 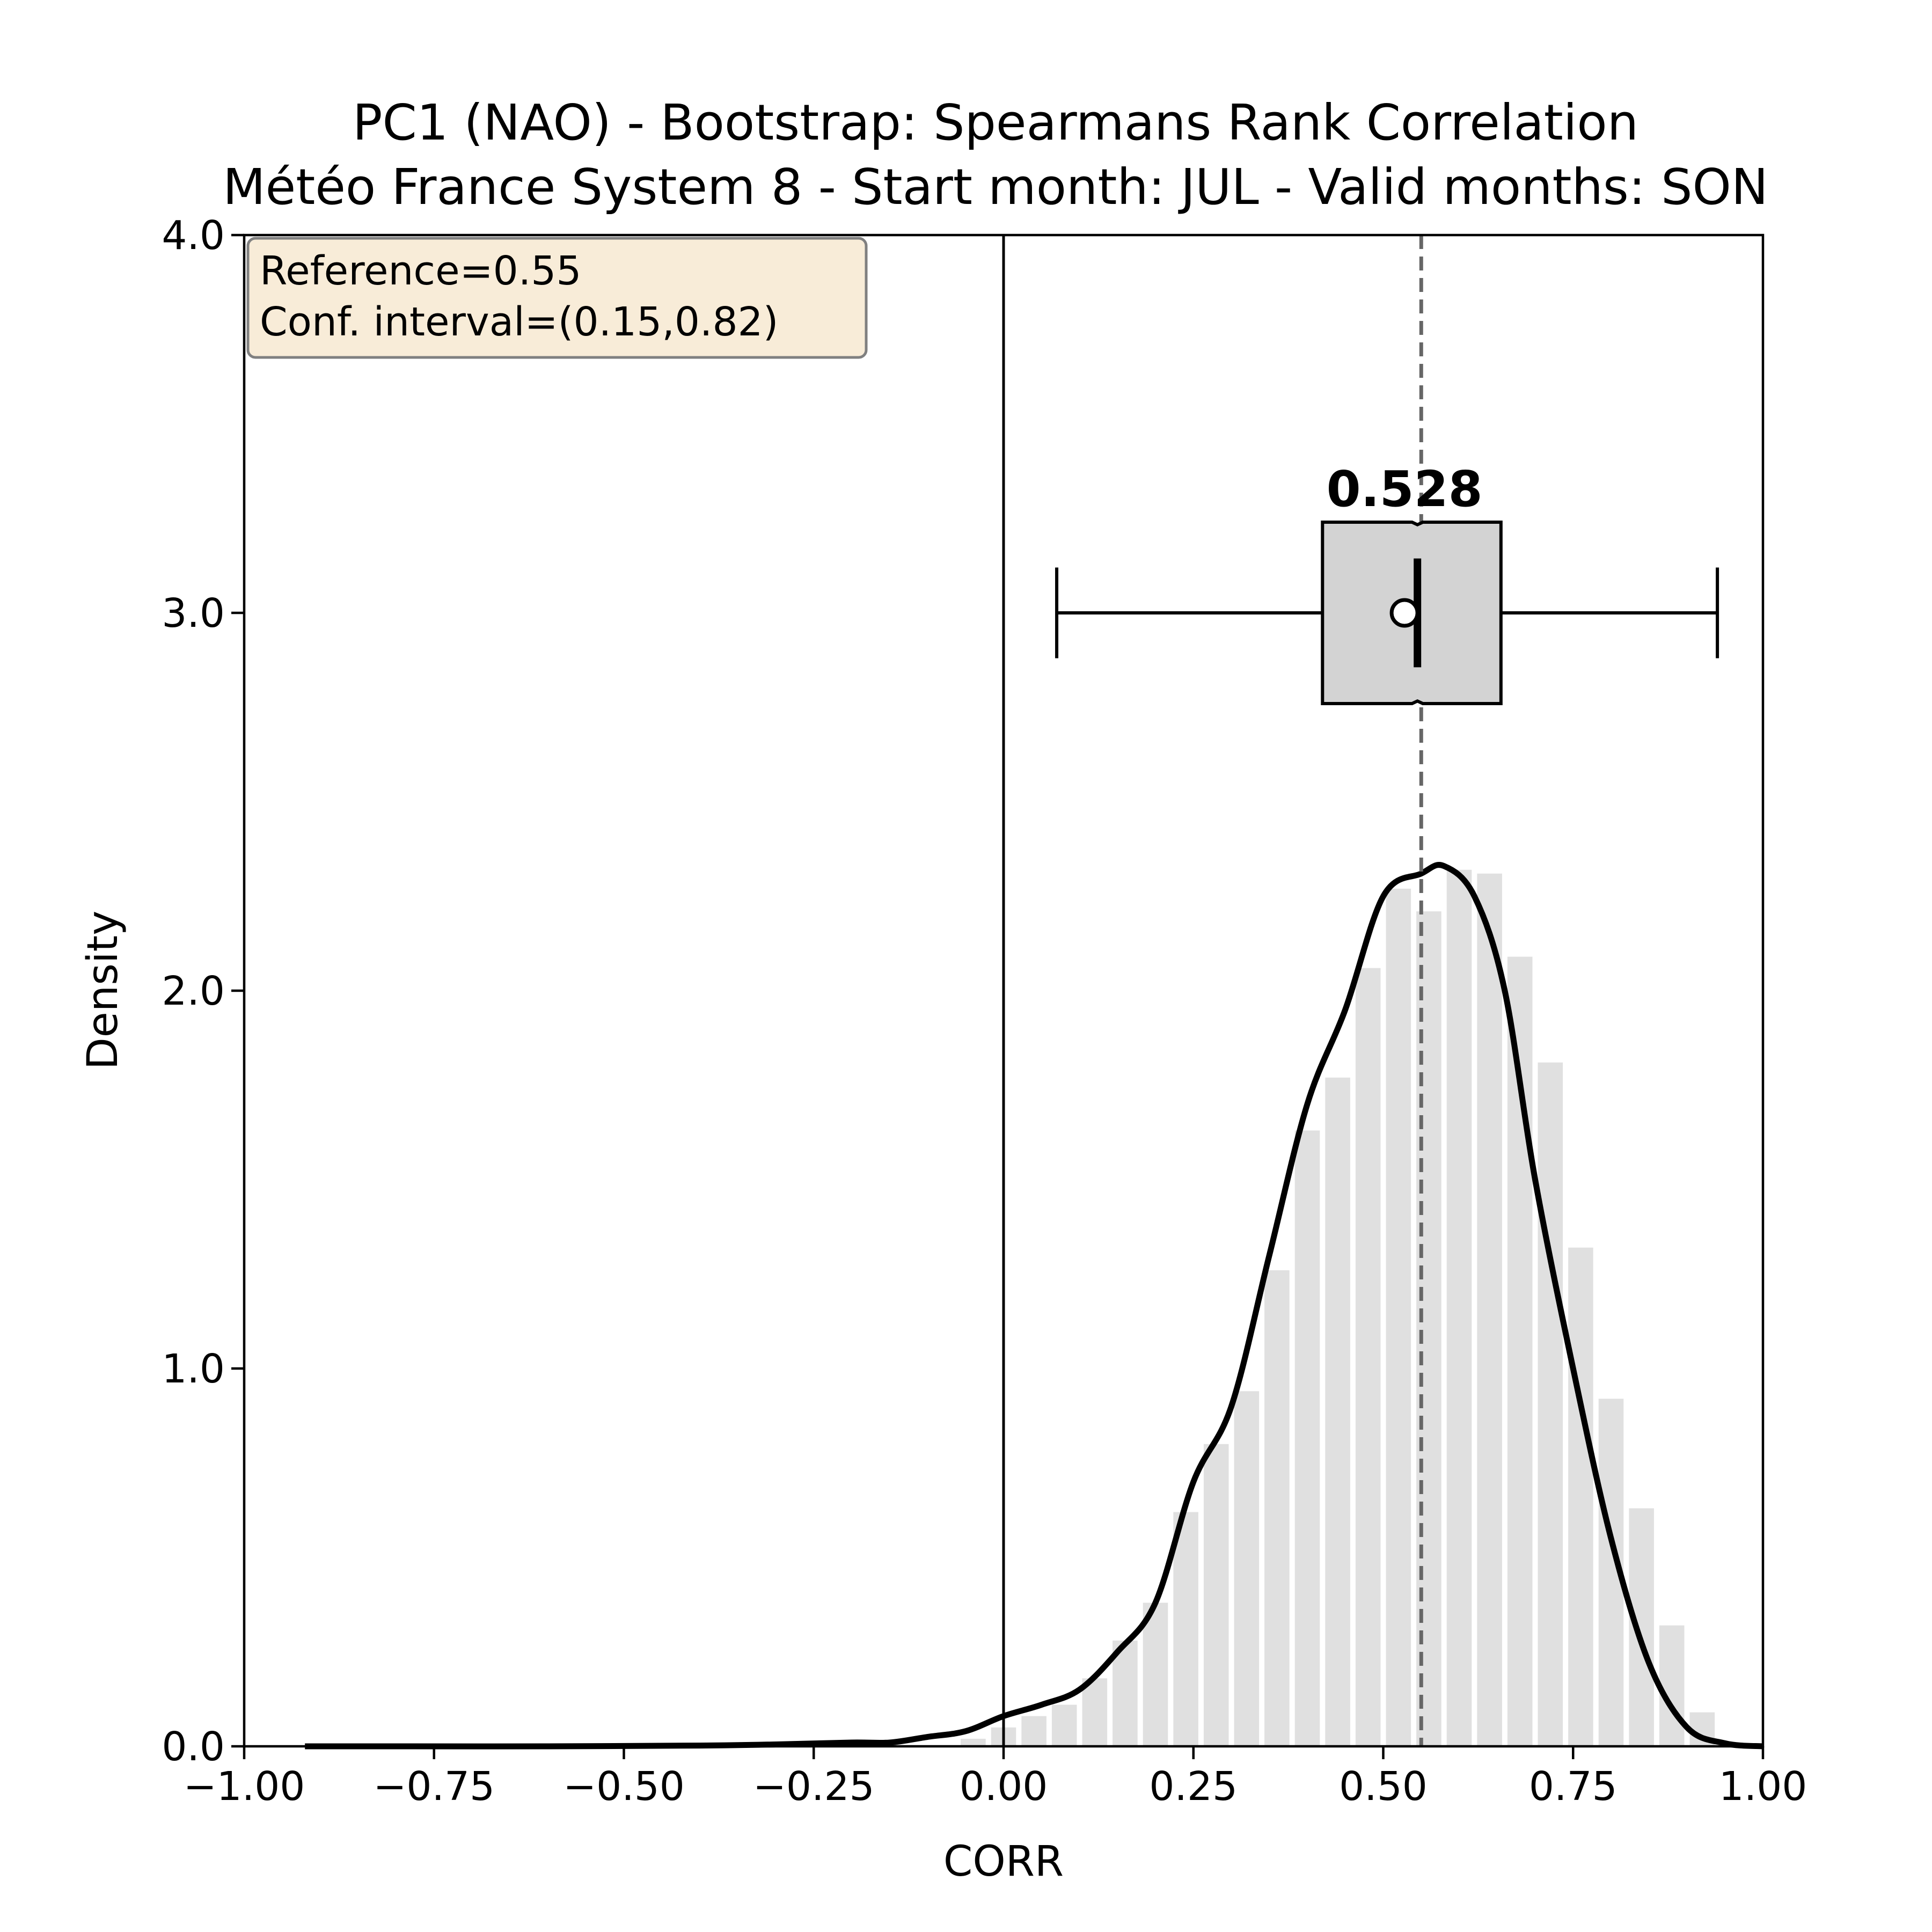 What do you see at coordinates (1405, 489) in the screenshot?
I see `boxplot-median-label: 0.528` at bounding box center [1405, 489].